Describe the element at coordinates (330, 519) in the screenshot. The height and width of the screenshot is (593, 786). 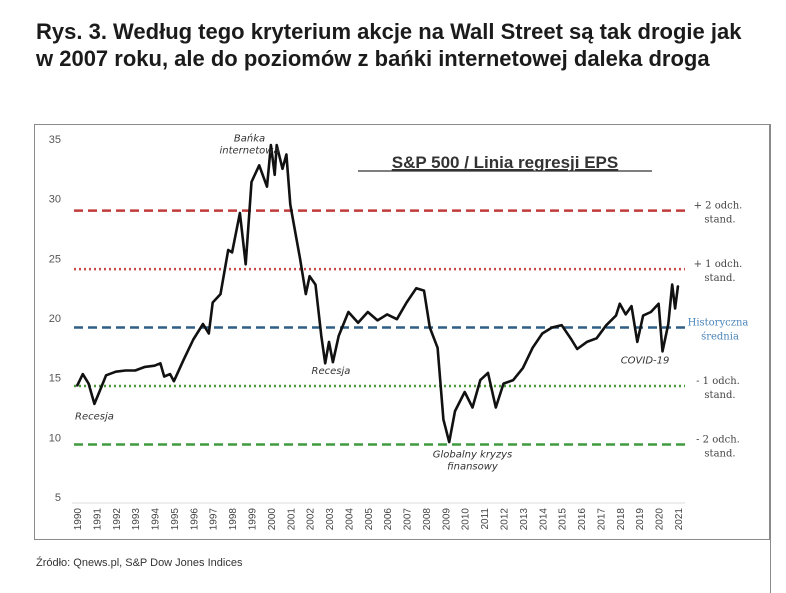
I see `x-tick-label: 2003` at that location.